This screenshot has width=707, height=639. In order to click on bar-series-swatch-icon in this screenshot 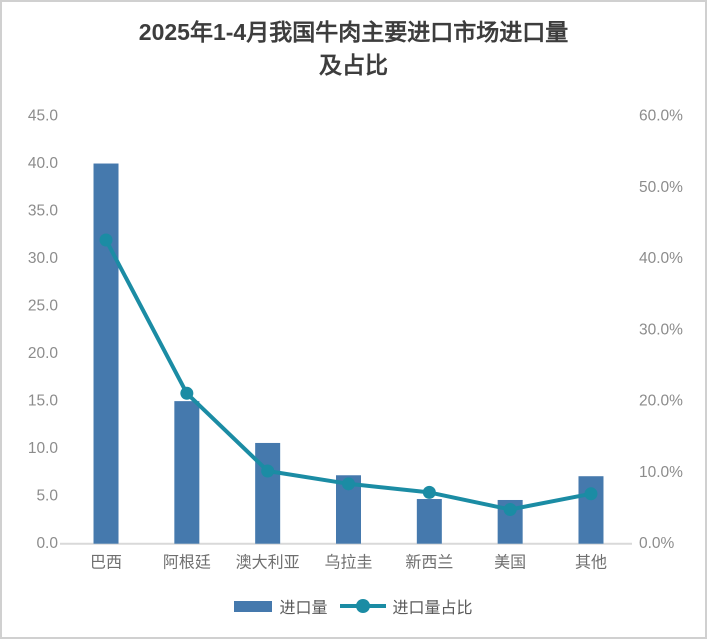, I will do `click(253, 606)`.